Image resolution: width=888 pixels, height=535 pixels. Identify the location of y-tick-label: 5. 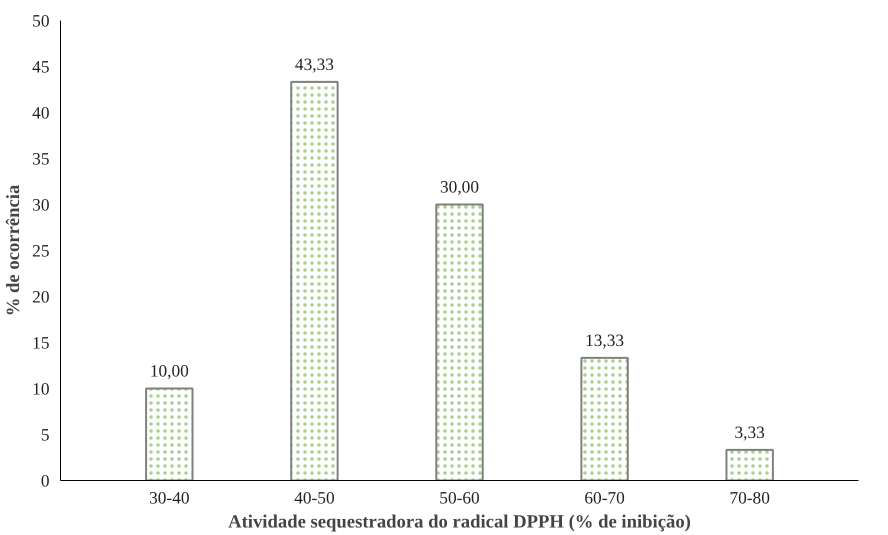
(45, 435).